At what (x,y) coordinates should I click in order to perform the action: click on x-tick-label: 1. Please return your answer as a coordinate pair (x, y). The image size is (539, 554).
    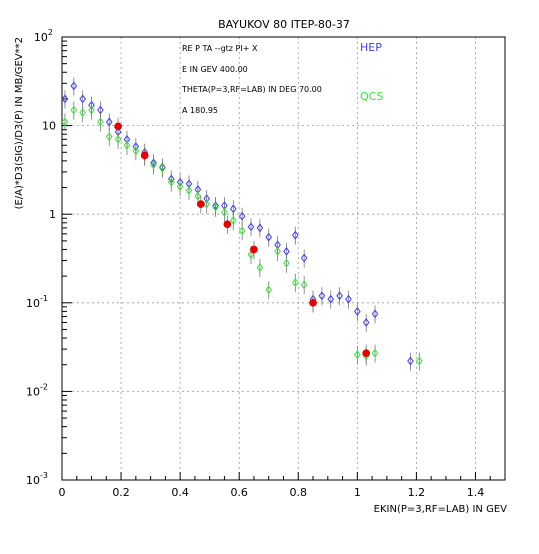
    Looking at the image, I should click on (357, 492).